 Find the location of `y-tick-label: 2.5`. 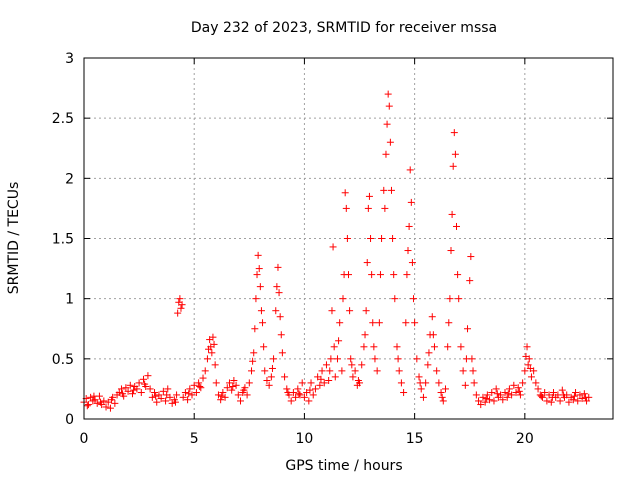

y-tick-label: 2.5 is located at coordinates (63, 119).